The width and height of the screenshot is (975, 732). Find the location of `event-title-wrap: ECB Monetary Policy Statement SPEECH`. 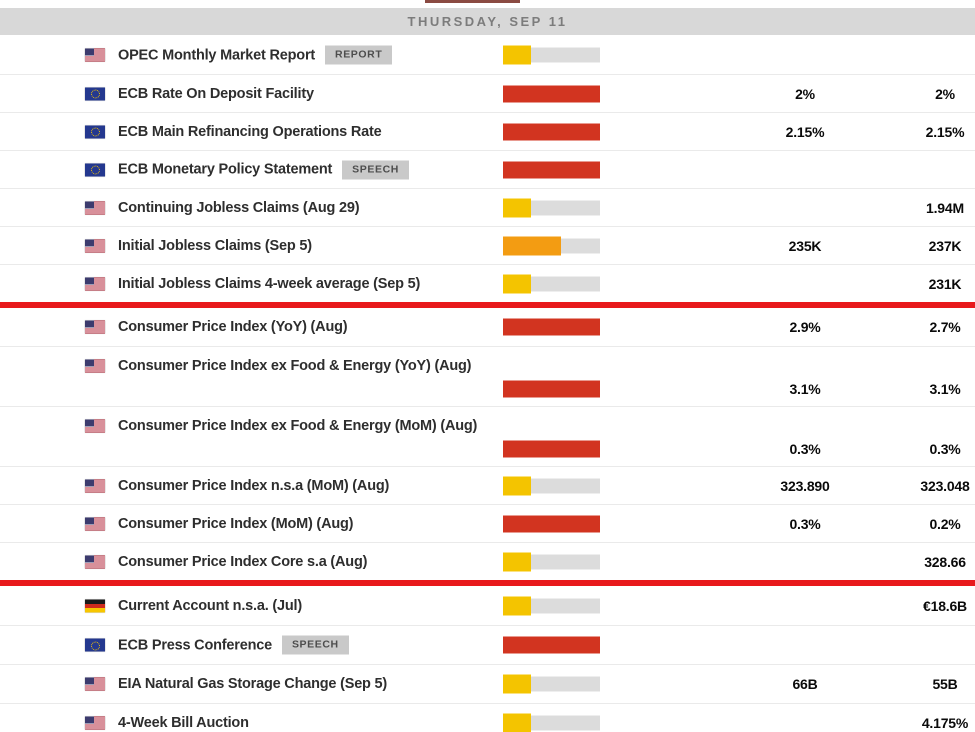

event-title-wrap: ECB Monetary Policy Statement SPEECH is located at coordinates (263, 169).